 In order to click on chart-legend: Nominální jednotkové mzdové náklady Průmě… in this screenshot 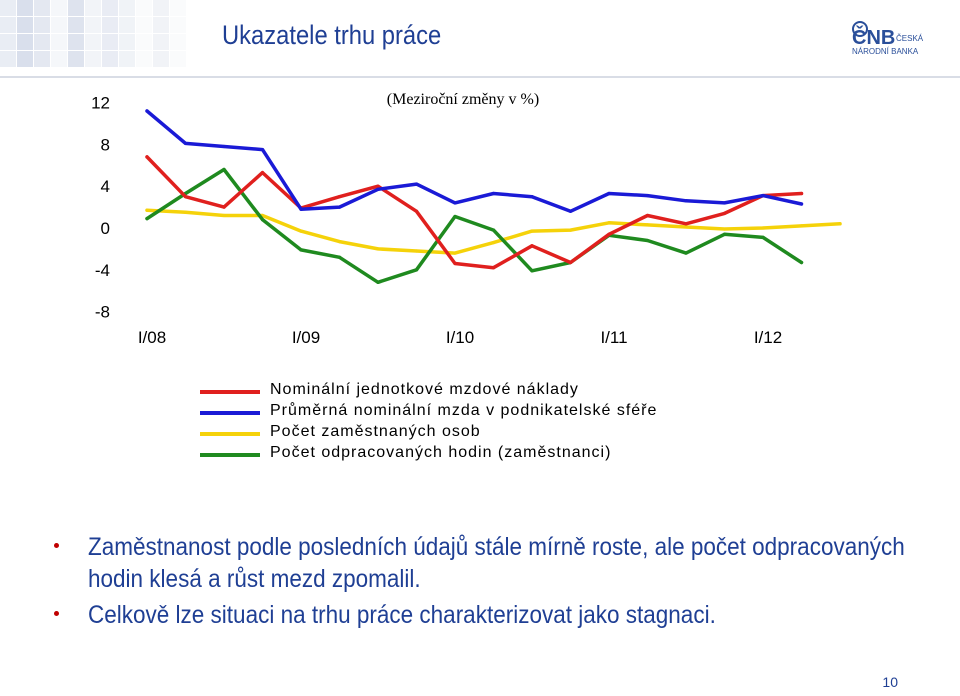, I will do `click(550, 423)`.